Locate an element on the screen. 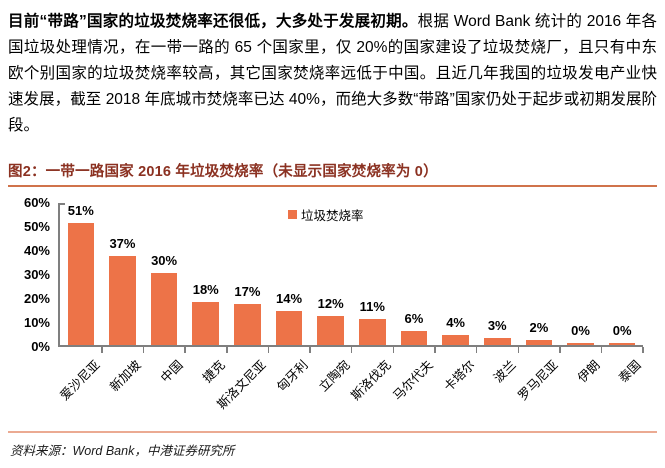  bar-column: 2% 罗马尼亚 is located at coordinates (538, 303).